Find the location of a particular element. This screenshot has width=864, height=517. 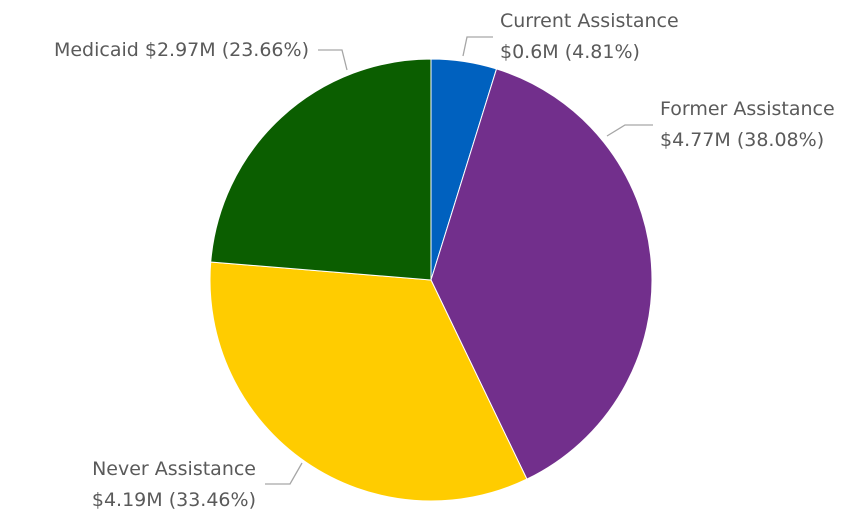

label-medicaid-name: Medicaid is located at coordinates (96, 50).